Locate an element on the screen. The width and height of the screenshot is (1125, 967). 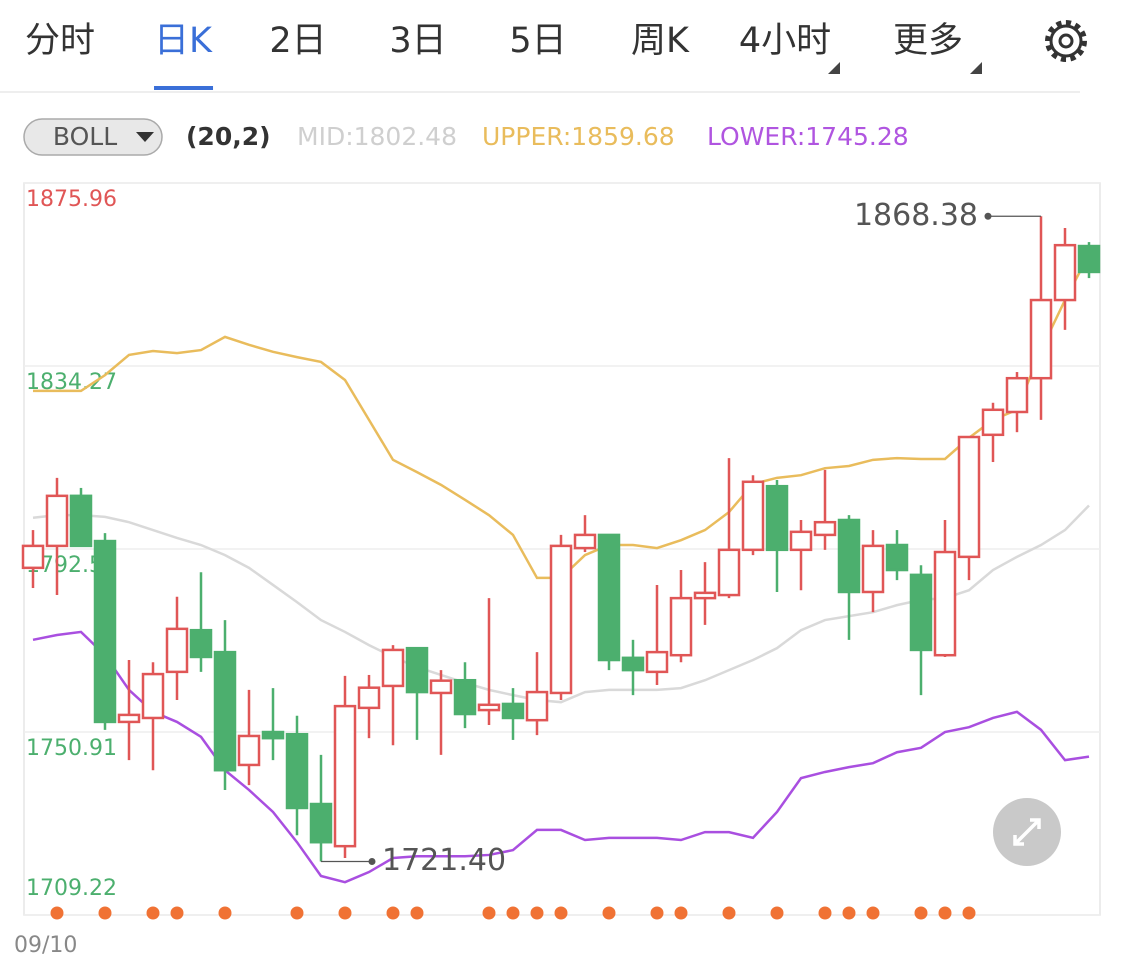
tab: 2日 is located at coordinates (297, 41).